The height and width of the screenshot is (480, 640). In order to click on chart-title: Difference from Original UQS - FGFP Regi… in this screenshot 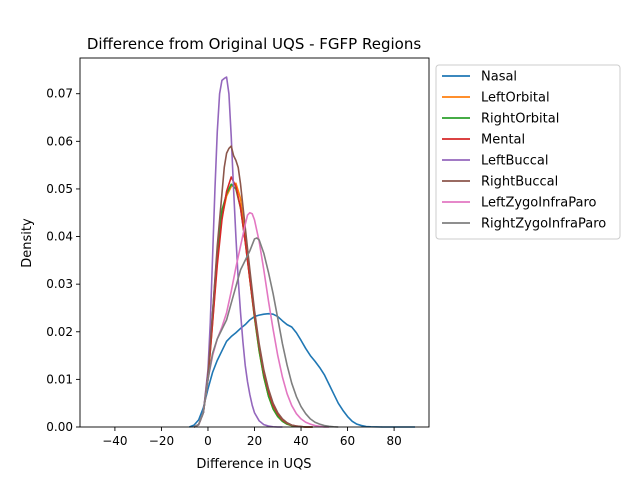, I will do `click(254, 44)`.